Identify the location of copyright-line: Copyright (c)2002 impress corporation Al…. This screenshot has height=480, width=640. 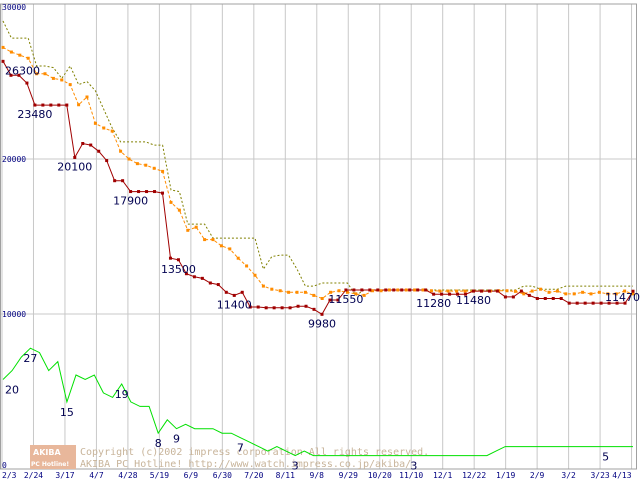
(254, 452).